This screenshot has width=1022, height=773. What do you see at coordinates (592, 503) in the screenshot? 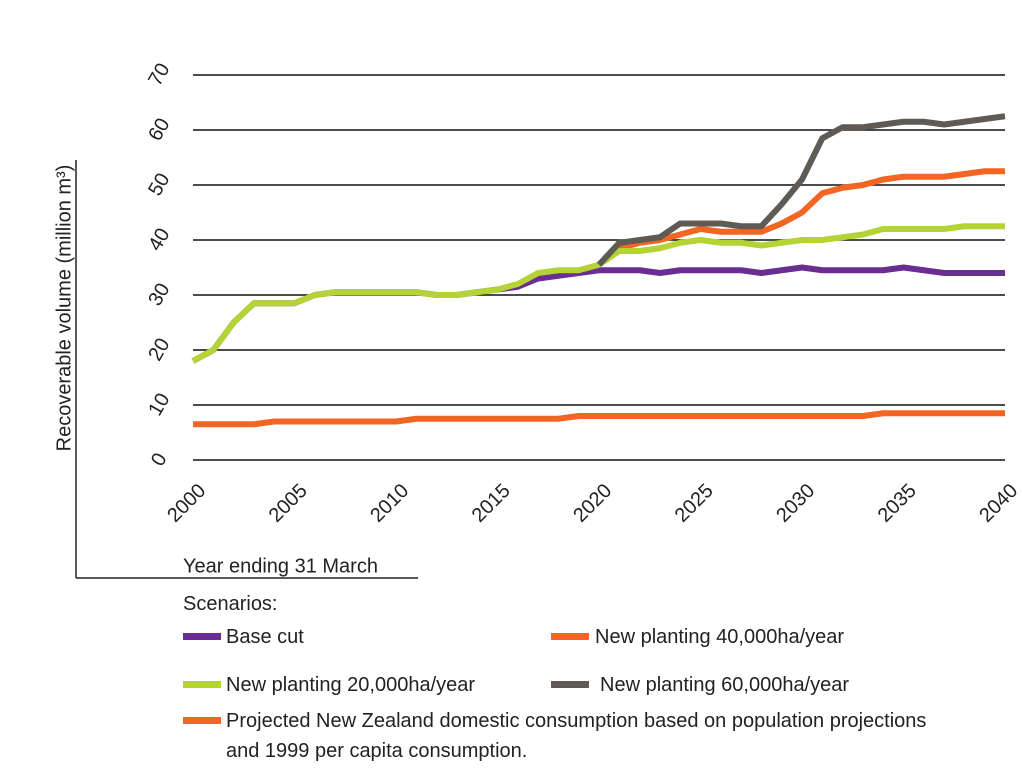
I see `x-tick-label: 2020` at bounding box center [592, 503].